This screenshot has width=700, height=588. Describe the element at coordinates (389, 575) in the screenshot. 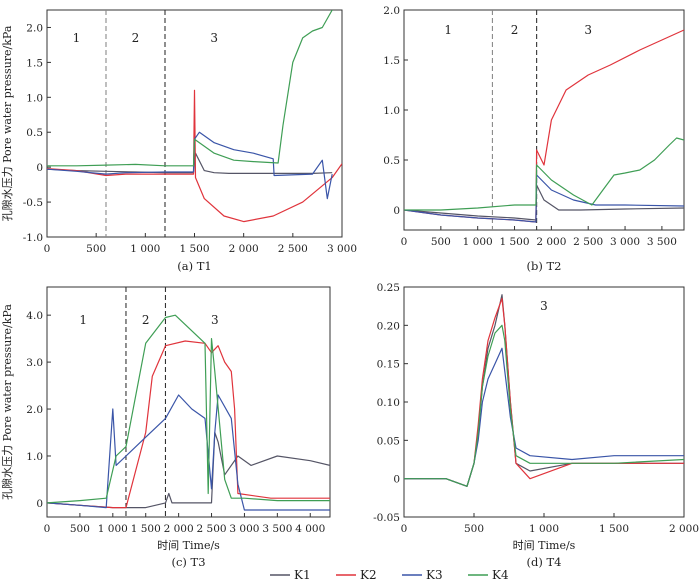

I see `legend: K1 K2 K3 K4` at that location.